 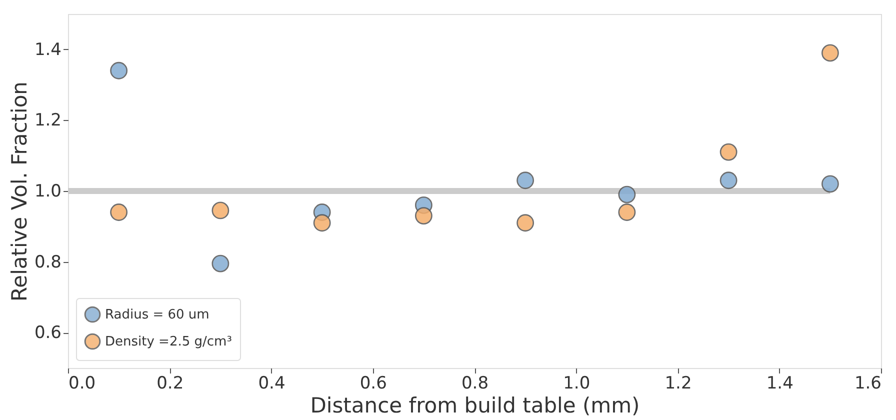 I want to click on x-tick-label: 0.8, so click(x=475, y=384).